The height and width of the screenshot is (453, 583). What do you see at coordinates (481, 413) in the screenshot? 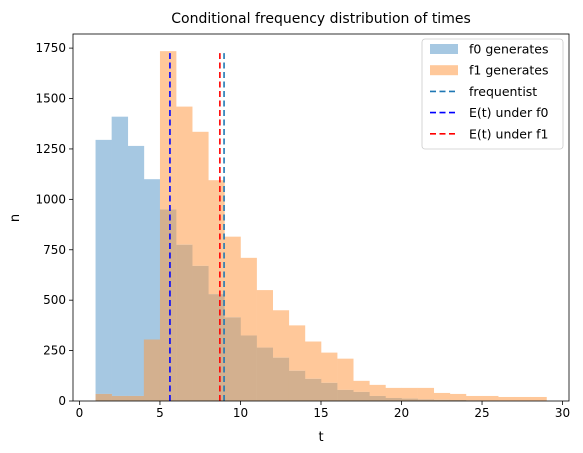
I see `x-tick-label: 25` at bounding box center [481, 413].